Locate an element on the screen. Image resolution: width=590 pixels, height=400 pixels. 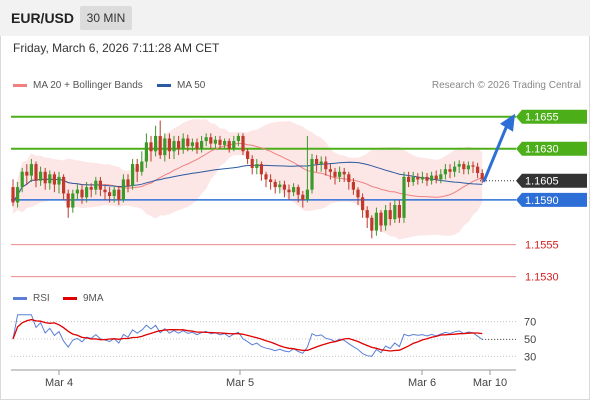
level-label-1.1555: 1.1555 is located at coordinates (542, 246).